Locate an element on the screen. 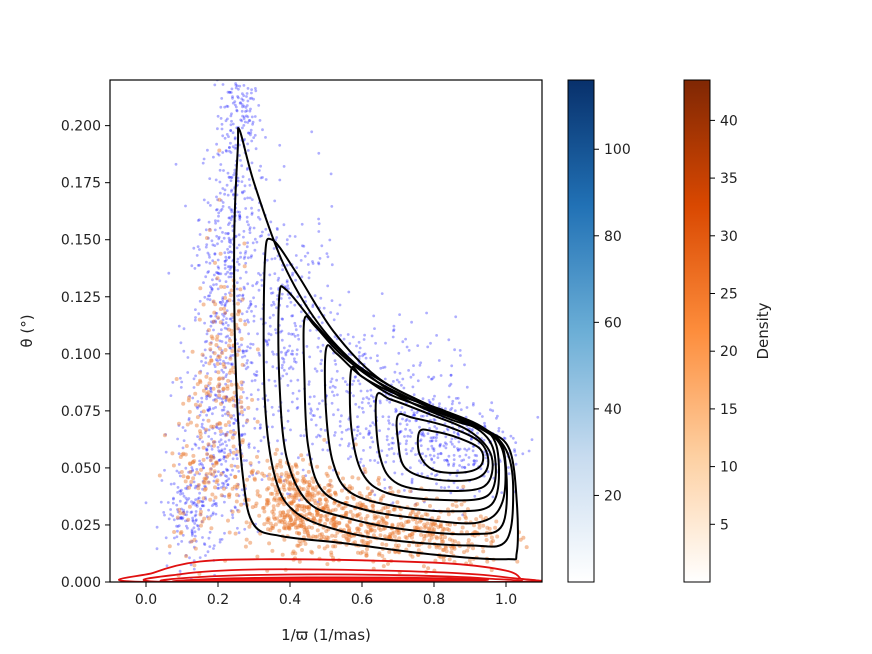 This screenshot has height=654, width=872. colorbar-tick-label: 20 is located at coordinates (729, 352).